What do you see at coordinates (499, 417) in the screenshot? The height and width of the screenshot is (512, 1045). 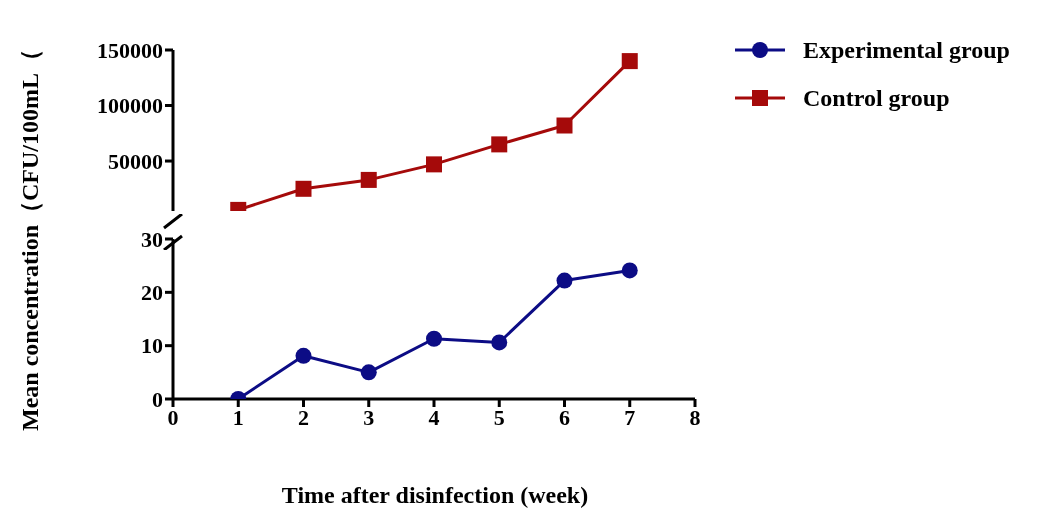 I see `x-tick-label: 5` at bounding box center [499, 417].